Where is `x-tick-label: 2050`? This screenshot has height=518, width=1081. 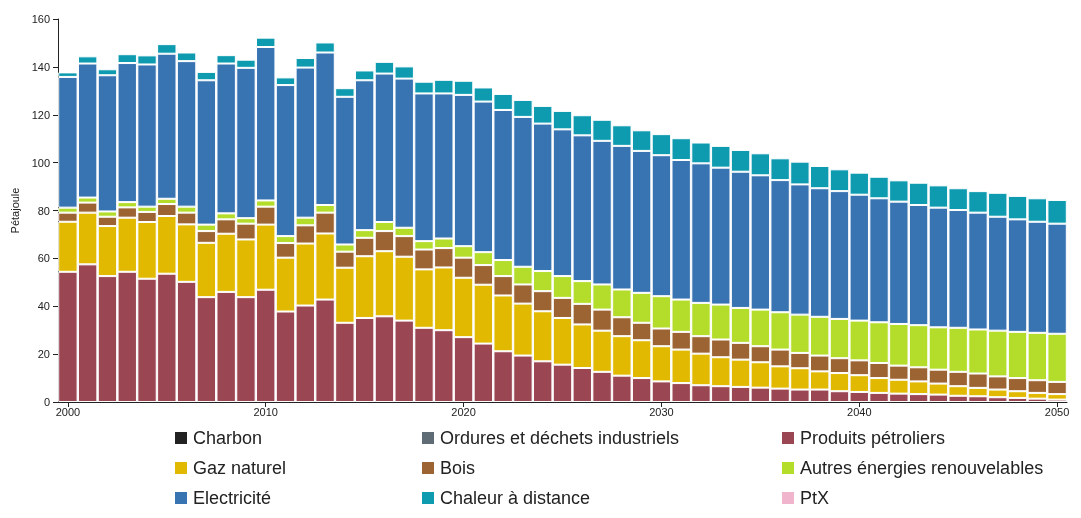 x-tick-label: 2050 is located at coordinates (1057, 411).